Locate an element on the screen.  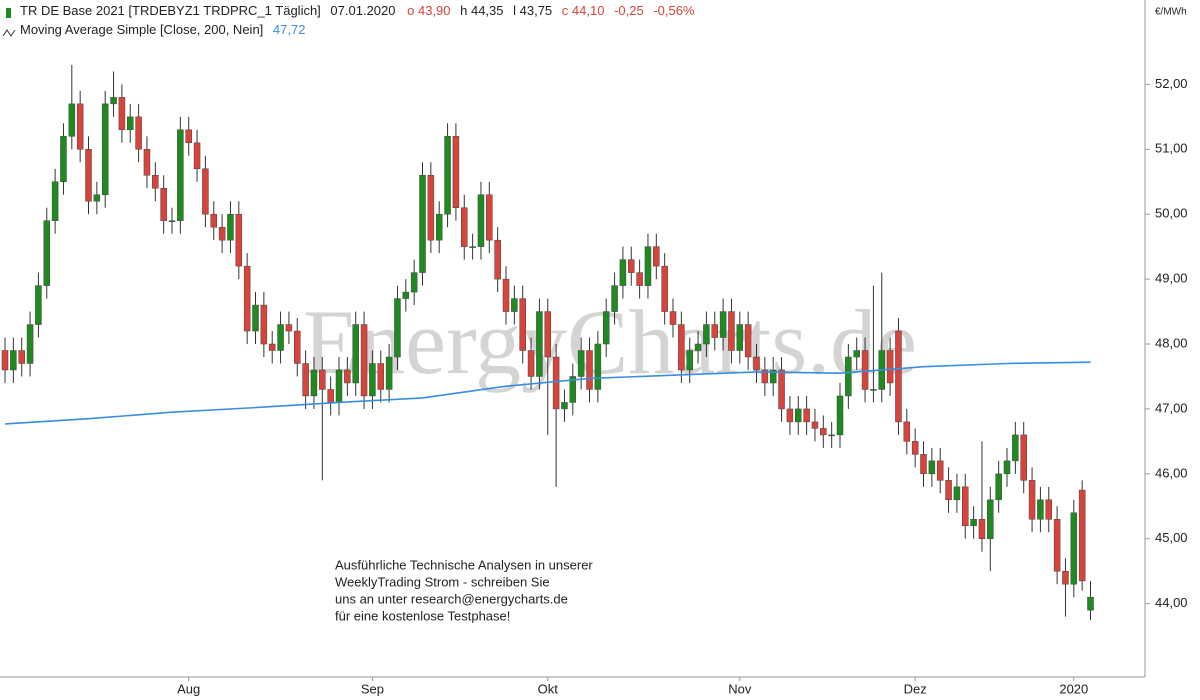
y-tick-label: 46,00 is located at coordinates (1171, 472).